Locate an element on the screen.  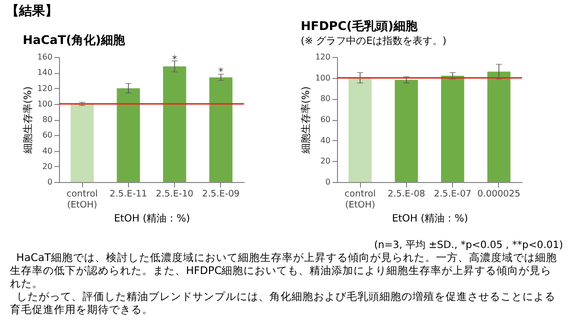
y-tick-label: 140 is located at coordinates (44, 73).